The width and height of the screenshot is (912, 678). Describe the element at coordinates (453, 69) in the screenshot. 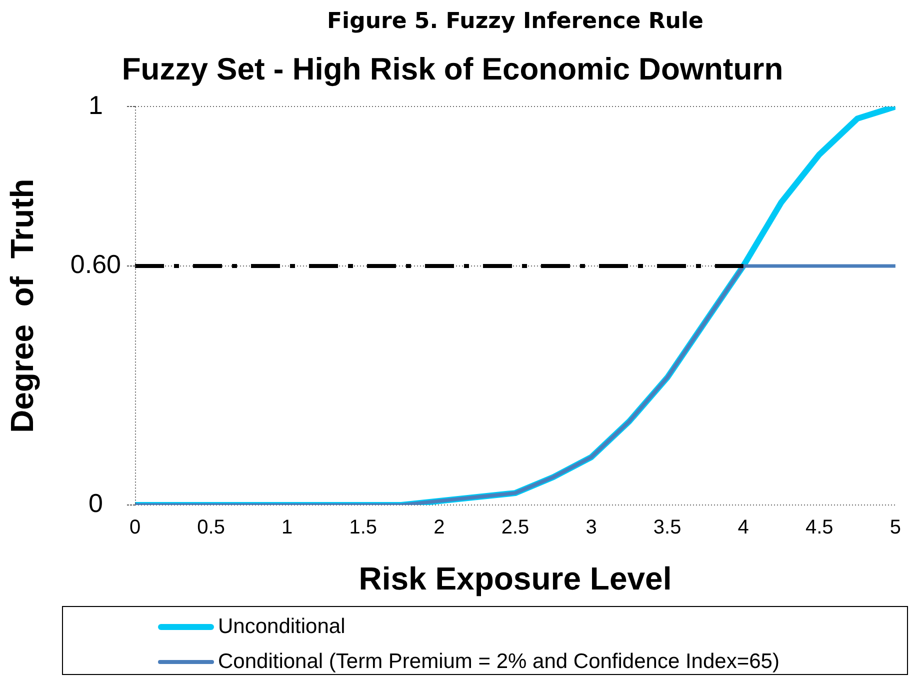

I see `chart-subtitle: Fuzzy Set - High Risk of Economic Downturn` at that location.